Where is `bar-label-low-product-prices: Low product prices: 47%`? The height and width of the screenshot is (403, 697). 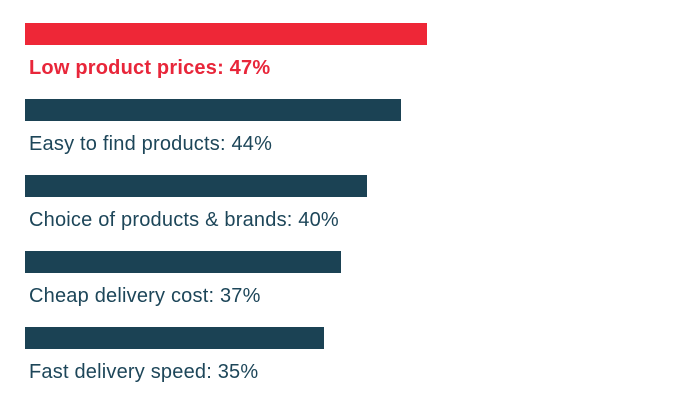
bar-label-low-product-prices: Low product prices: 47% is located at coordinates (150, 68).